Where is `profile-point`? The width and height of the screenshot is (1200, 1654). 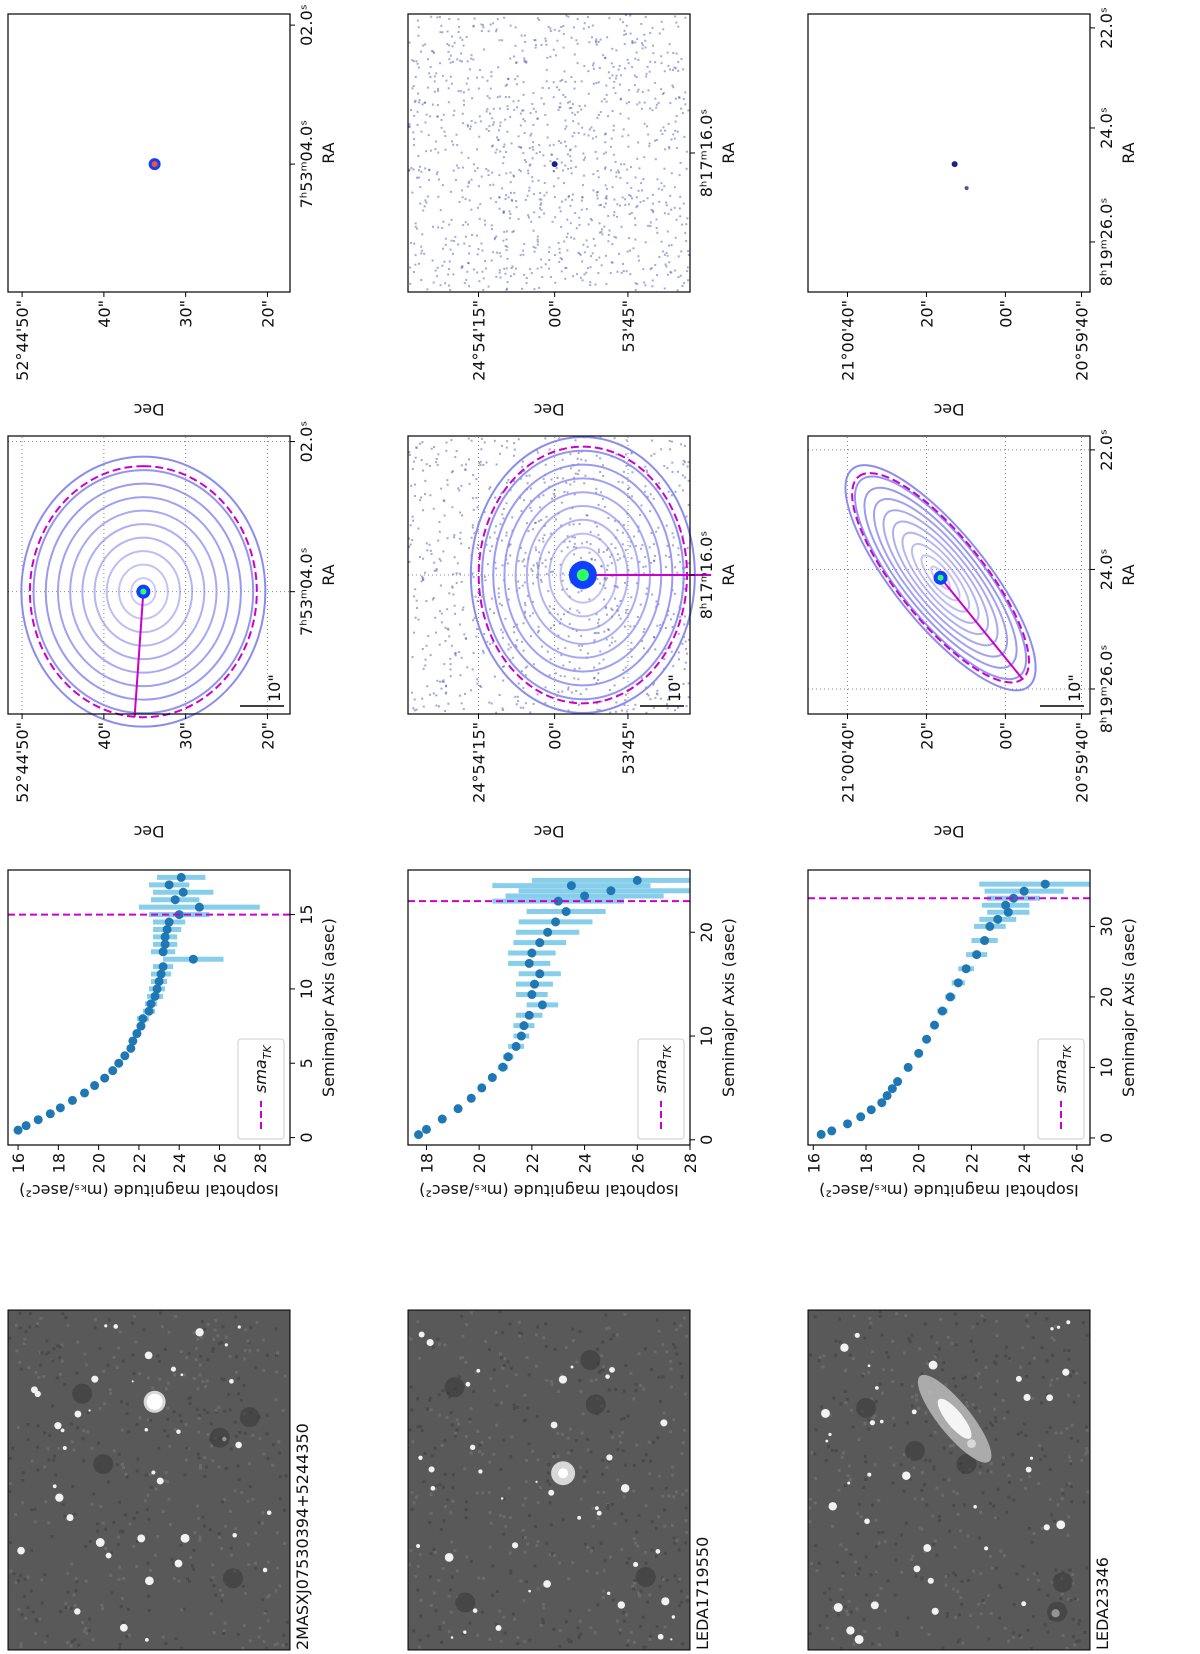
profile-point is located at coordinates (556, 922).